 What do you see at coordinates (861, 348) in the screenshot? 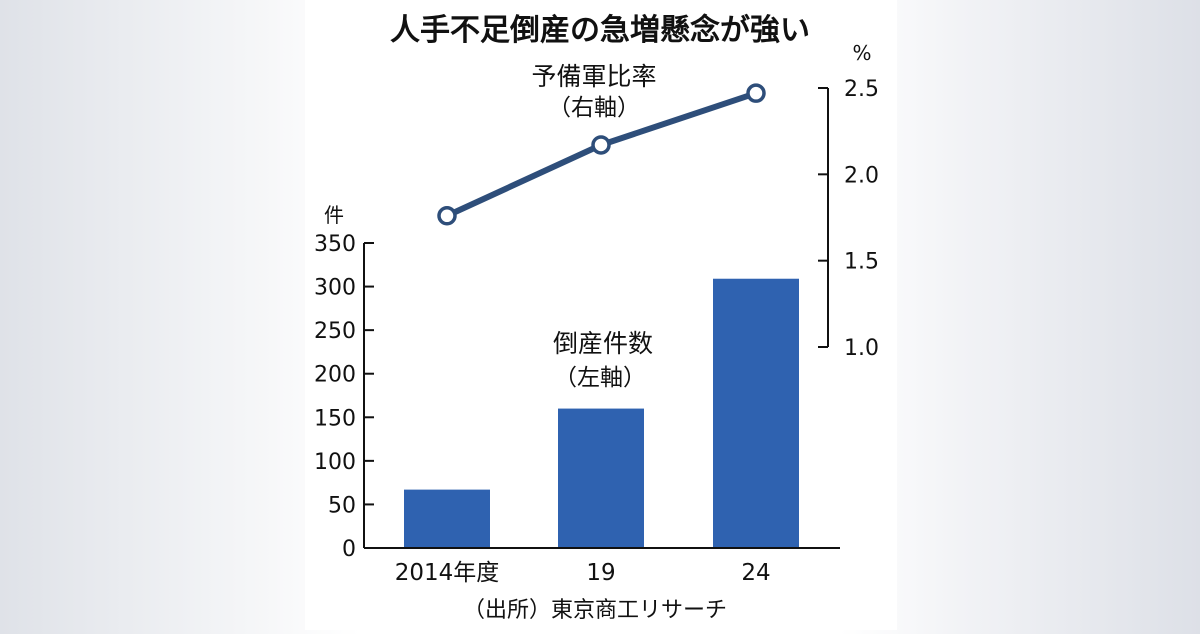
I see `right-axis-tick-label: 1.0` at bounding box center [861, 348].